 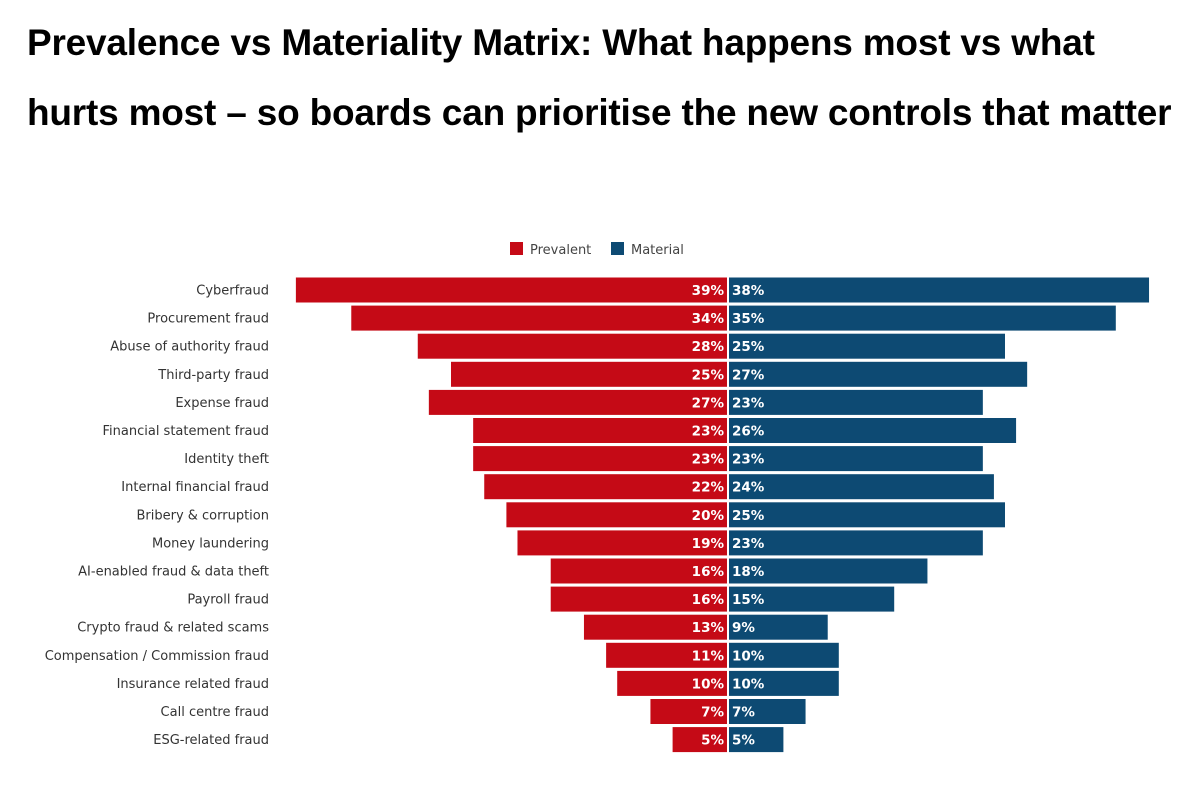 I want to click on value-label-material: 26%, so click(x=748, y=432).